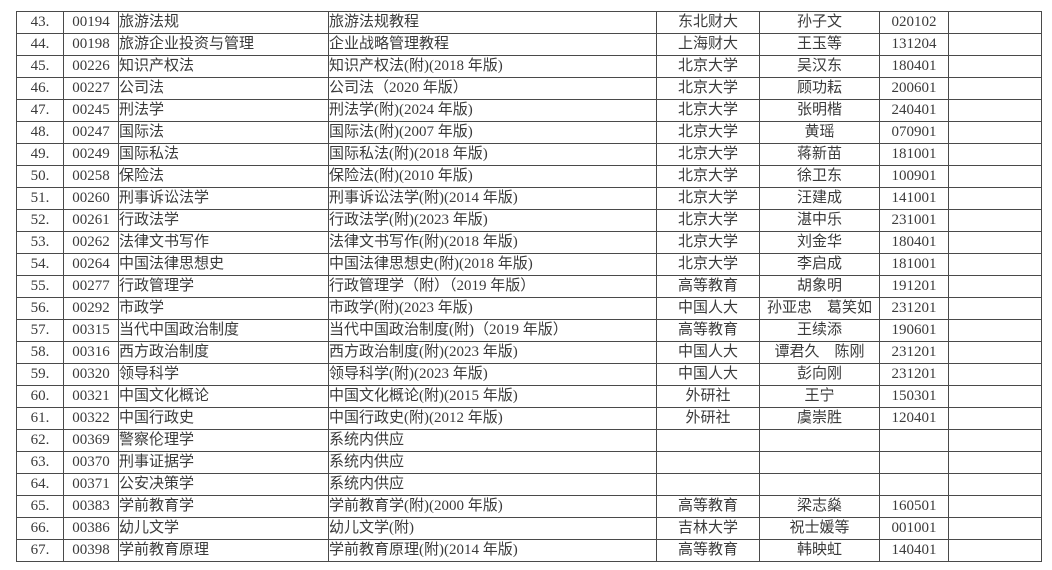 Image resolution: width=1052 pixels, height=570 pixels. I want to click on cell-textbook-name: 学前教育原理(附)(2014 年版), so click(492, 550).